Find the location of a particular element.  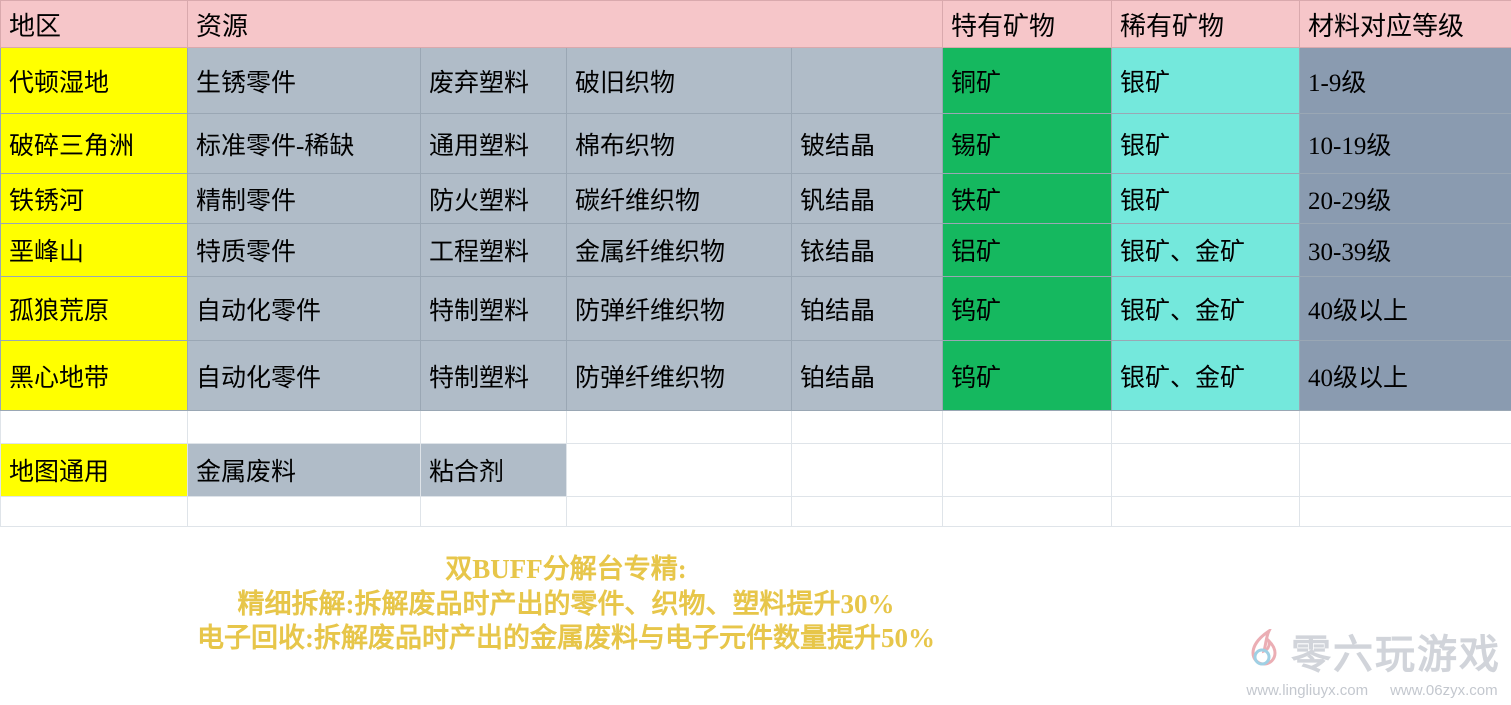

cell-fabric: 棉布织物 is located at coordinates (679, 143).